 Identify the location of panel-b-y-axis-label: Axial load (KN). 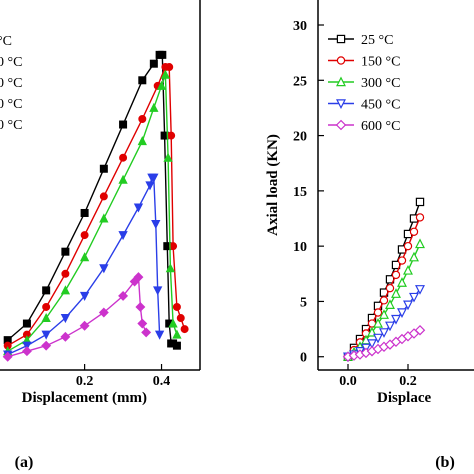
(273, 185).